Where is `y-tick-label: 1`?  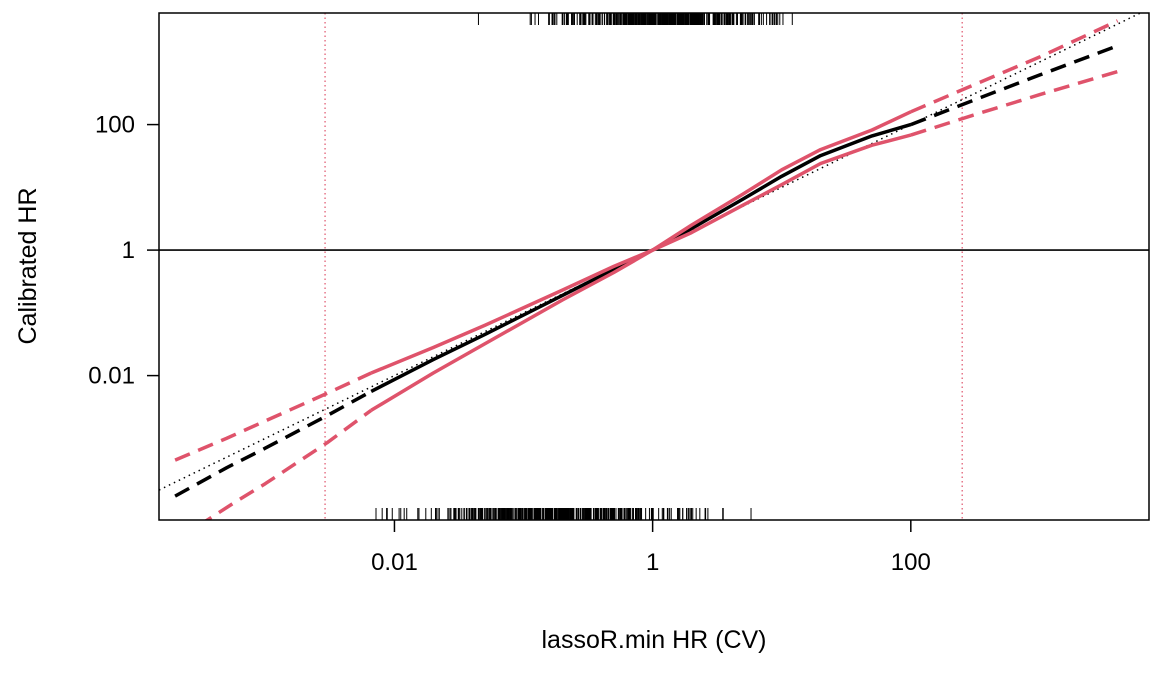 y-tick-label: 1 is located at coordinates (128, 250).